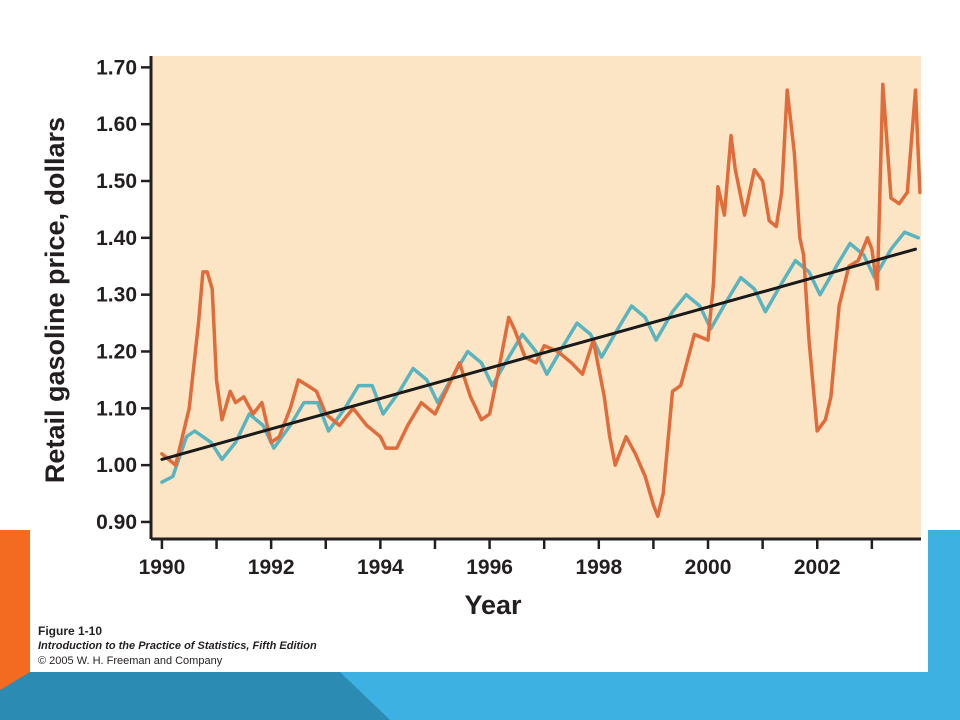 The height and width of the screenshot is (720, 960). I want to click on y-tick-label: 1.30, so click(116, 295).